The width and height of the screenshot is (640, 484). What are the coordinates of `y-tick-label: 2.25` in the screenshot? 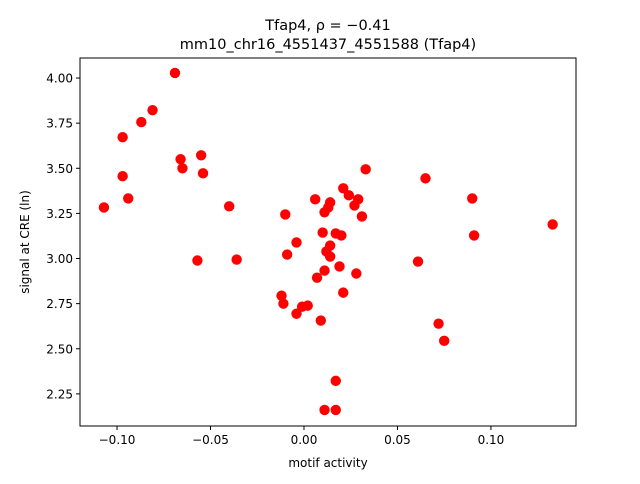 It's located at (59, 394).